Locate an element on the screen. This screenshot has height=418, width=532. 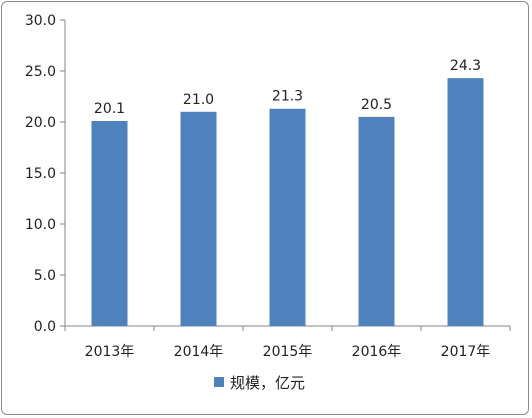
data-label-0: 20.1 is located at coordinates (109, 109).